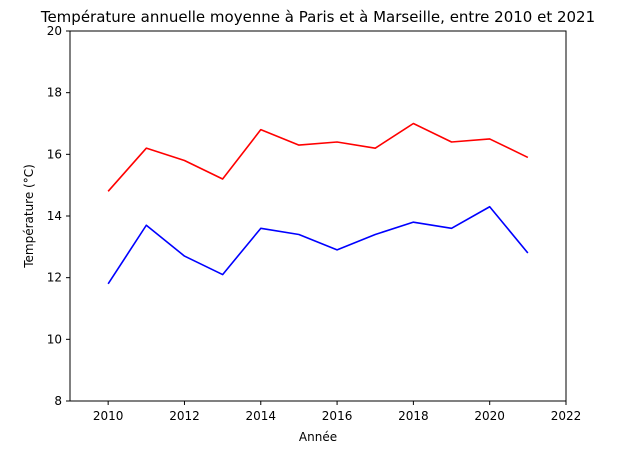  I want to click on x-tick-label: 2020, so click(489, 416).